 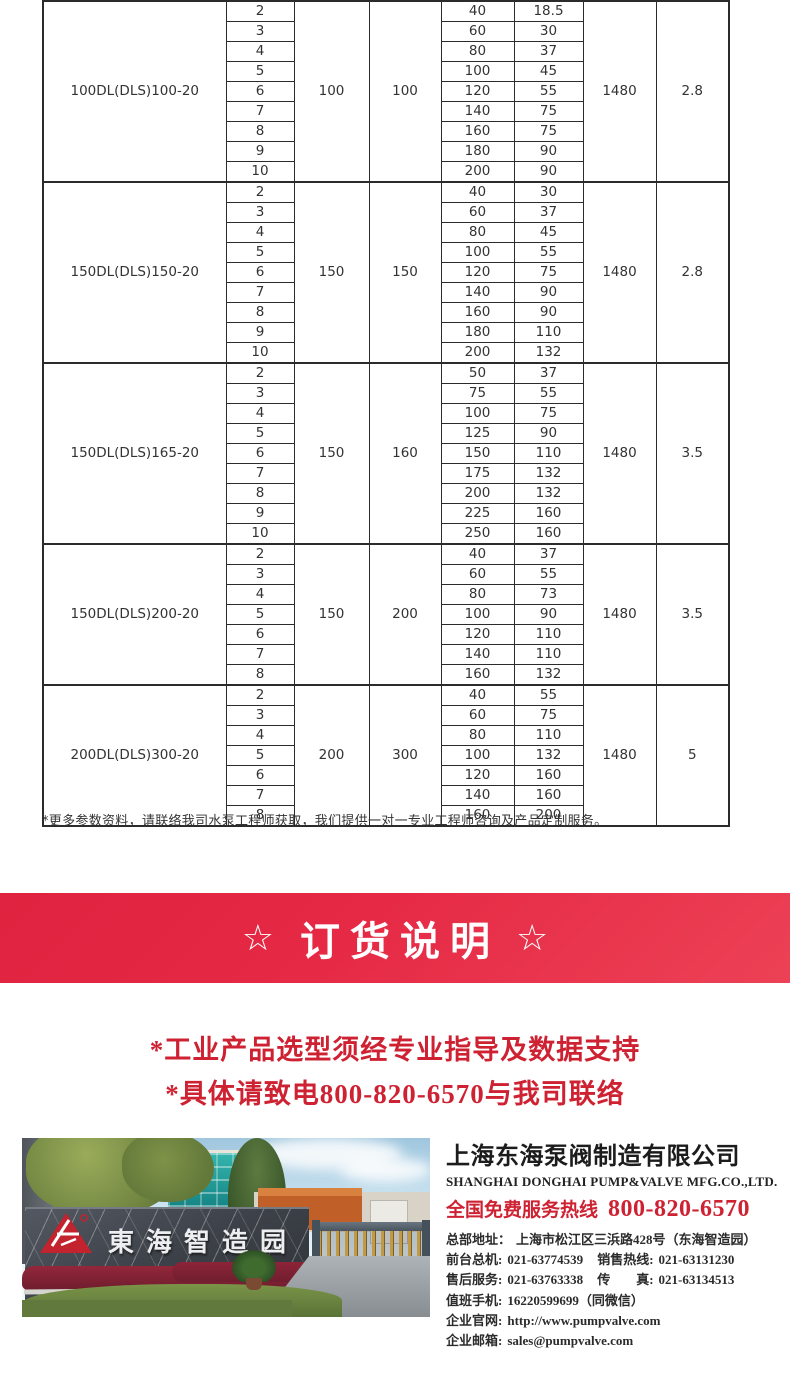 I want to click on contact-label: 售后服务:, so click(x=474, y=1280).